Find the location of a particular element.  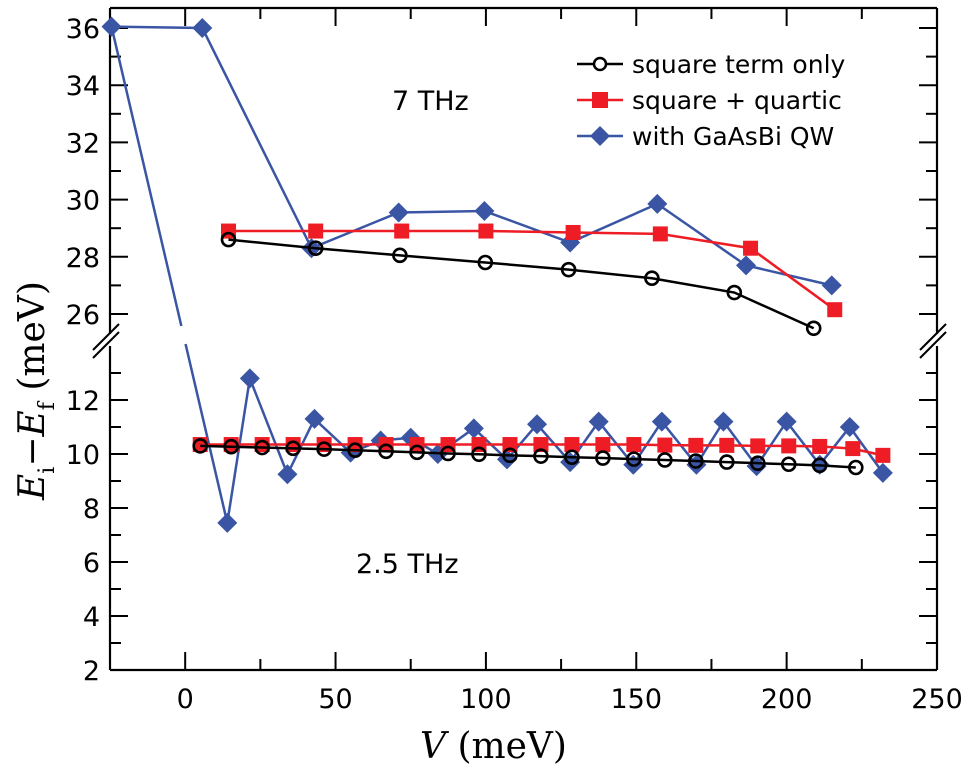

y-tick-label-upper: 34 is located at coordinates (83, 86).